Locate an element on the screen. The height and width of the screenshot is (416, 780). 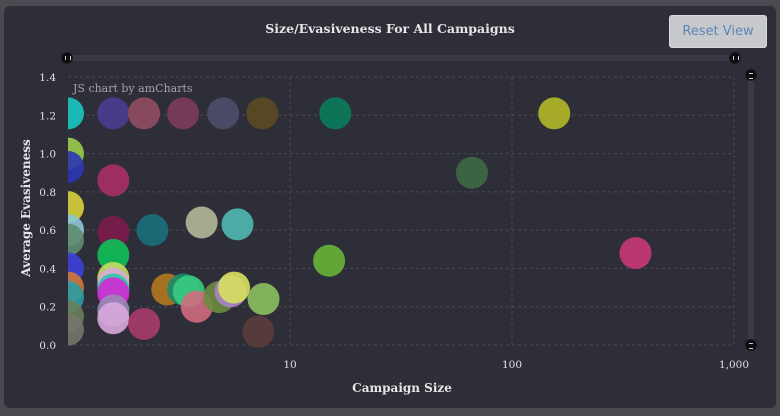
y-tick-label: 0.0 is located at coordinates (47, 346).